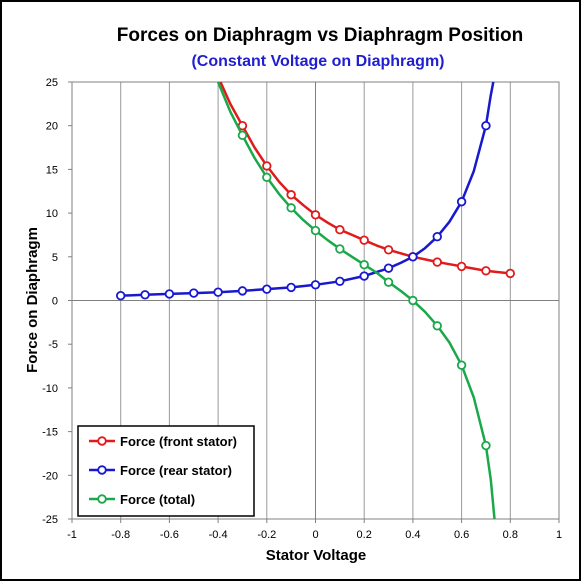 The width and height of the screenshot is (581, 581). What do you see at coordinates (50, 433) in the screenshot?
I see `y-tick-label: -15` at bounding box center [50, 433].